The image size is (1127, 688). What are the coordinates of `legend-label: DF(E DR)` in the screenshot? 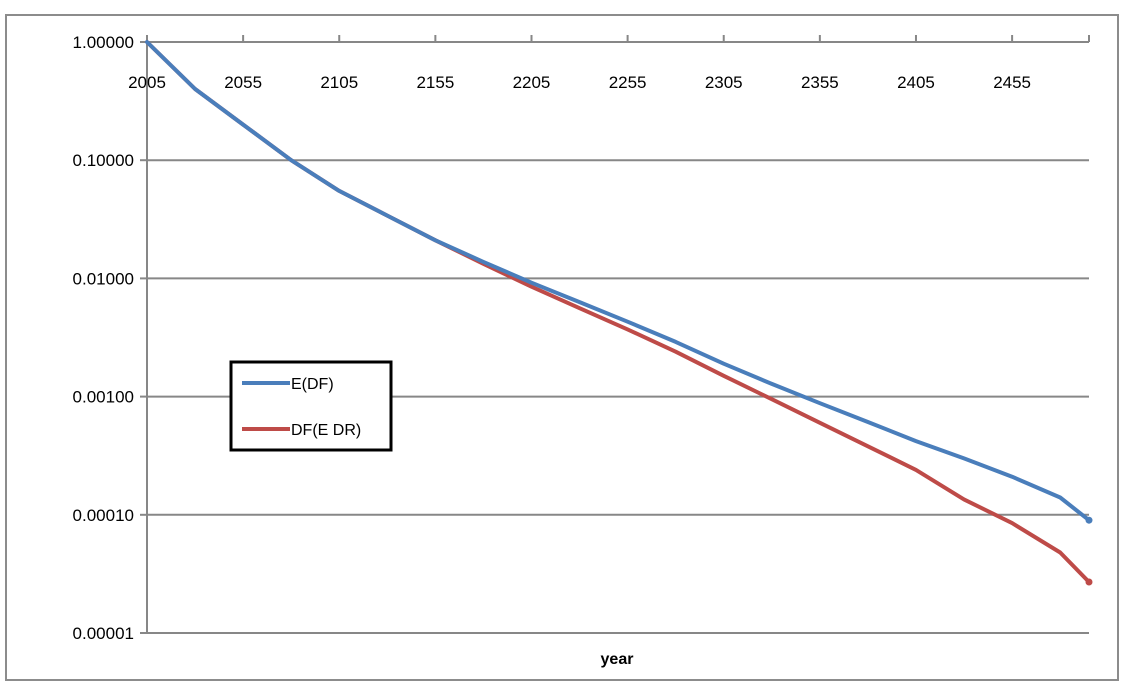 It's located at (326, 430).